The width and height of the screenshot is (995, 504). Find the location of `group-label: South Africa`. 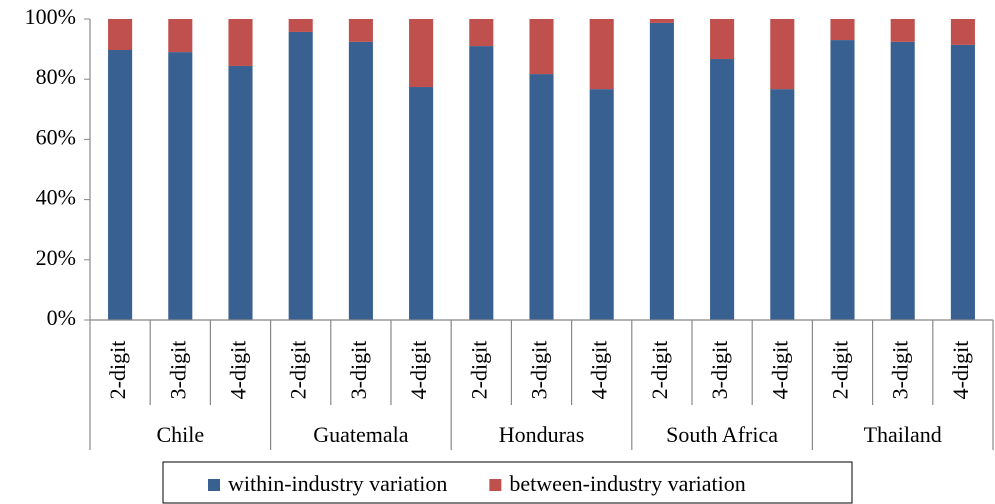

group-label: South Africa is located at coordinates (722, 434).